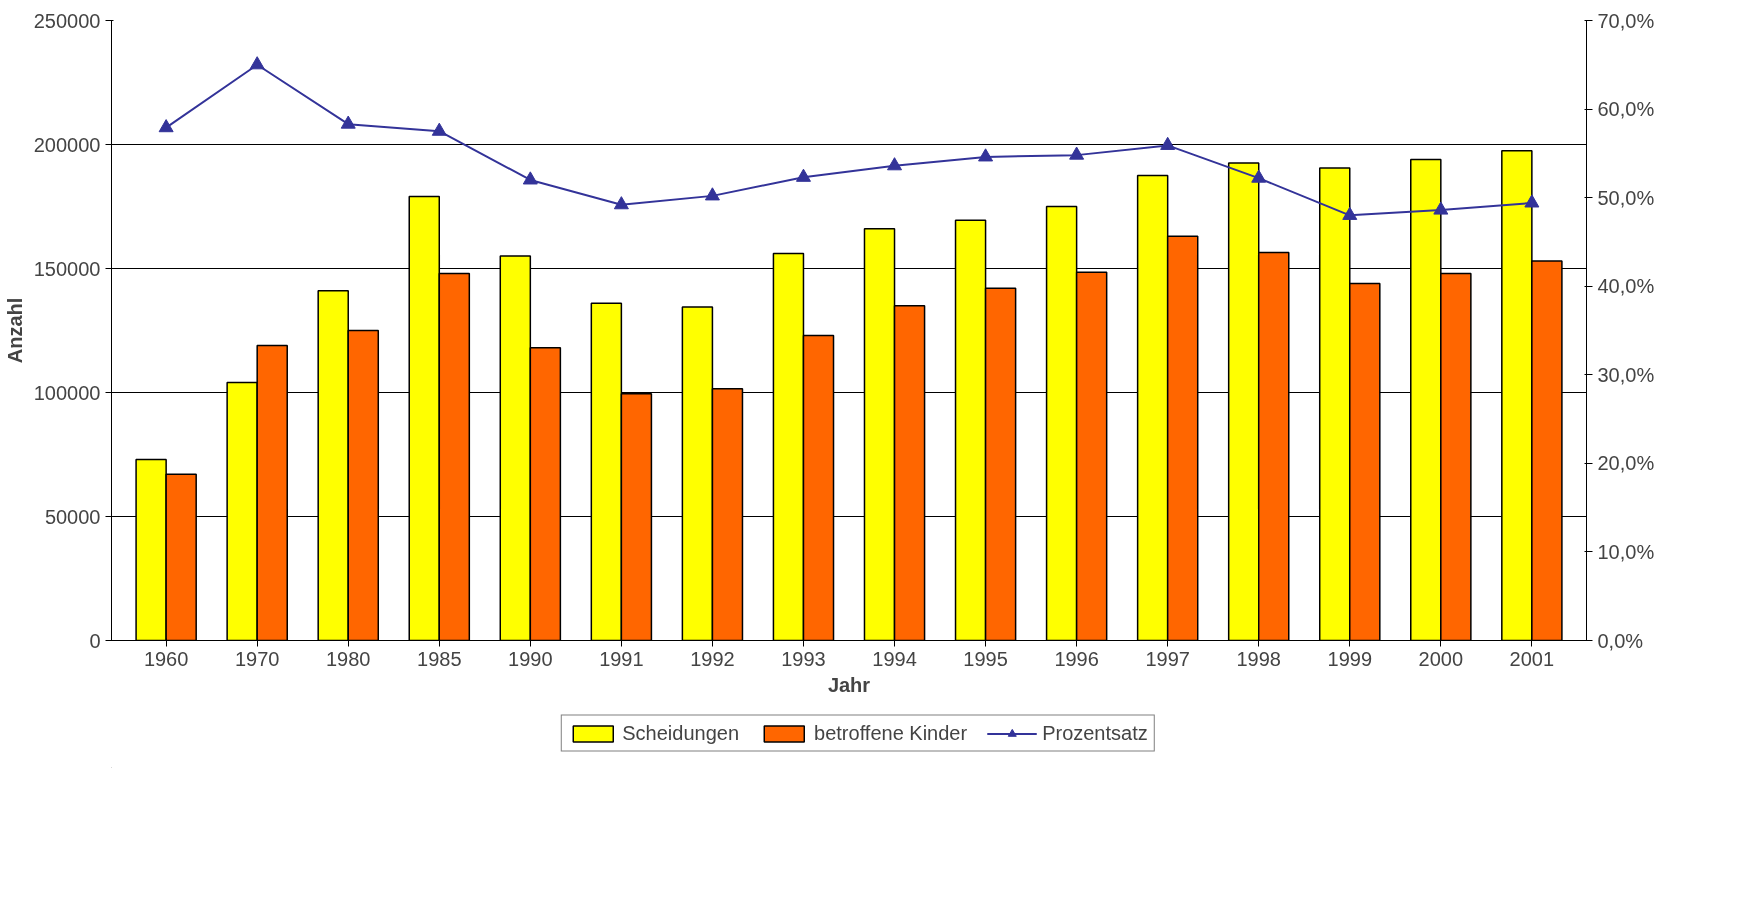 This screenshot has height=898, width=1751. What do you see at coordinates (72, 516) in the screenshot?
I see `y-tick-label: 50000` at bounding box center [72, 516].